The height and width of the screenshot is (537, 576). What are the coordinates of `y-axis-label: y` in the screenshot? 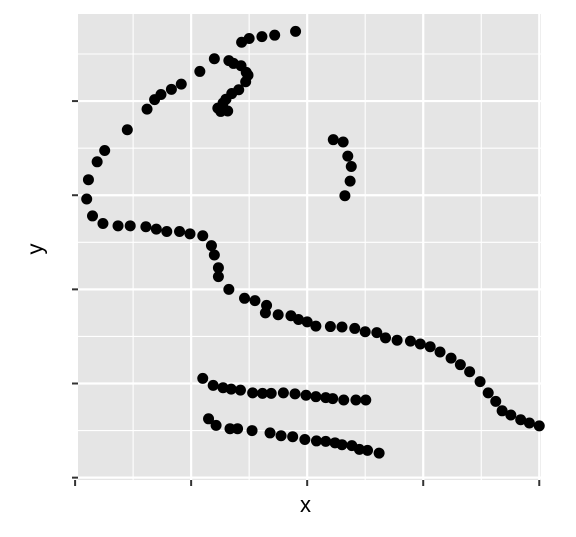 It's located at (35, 249).